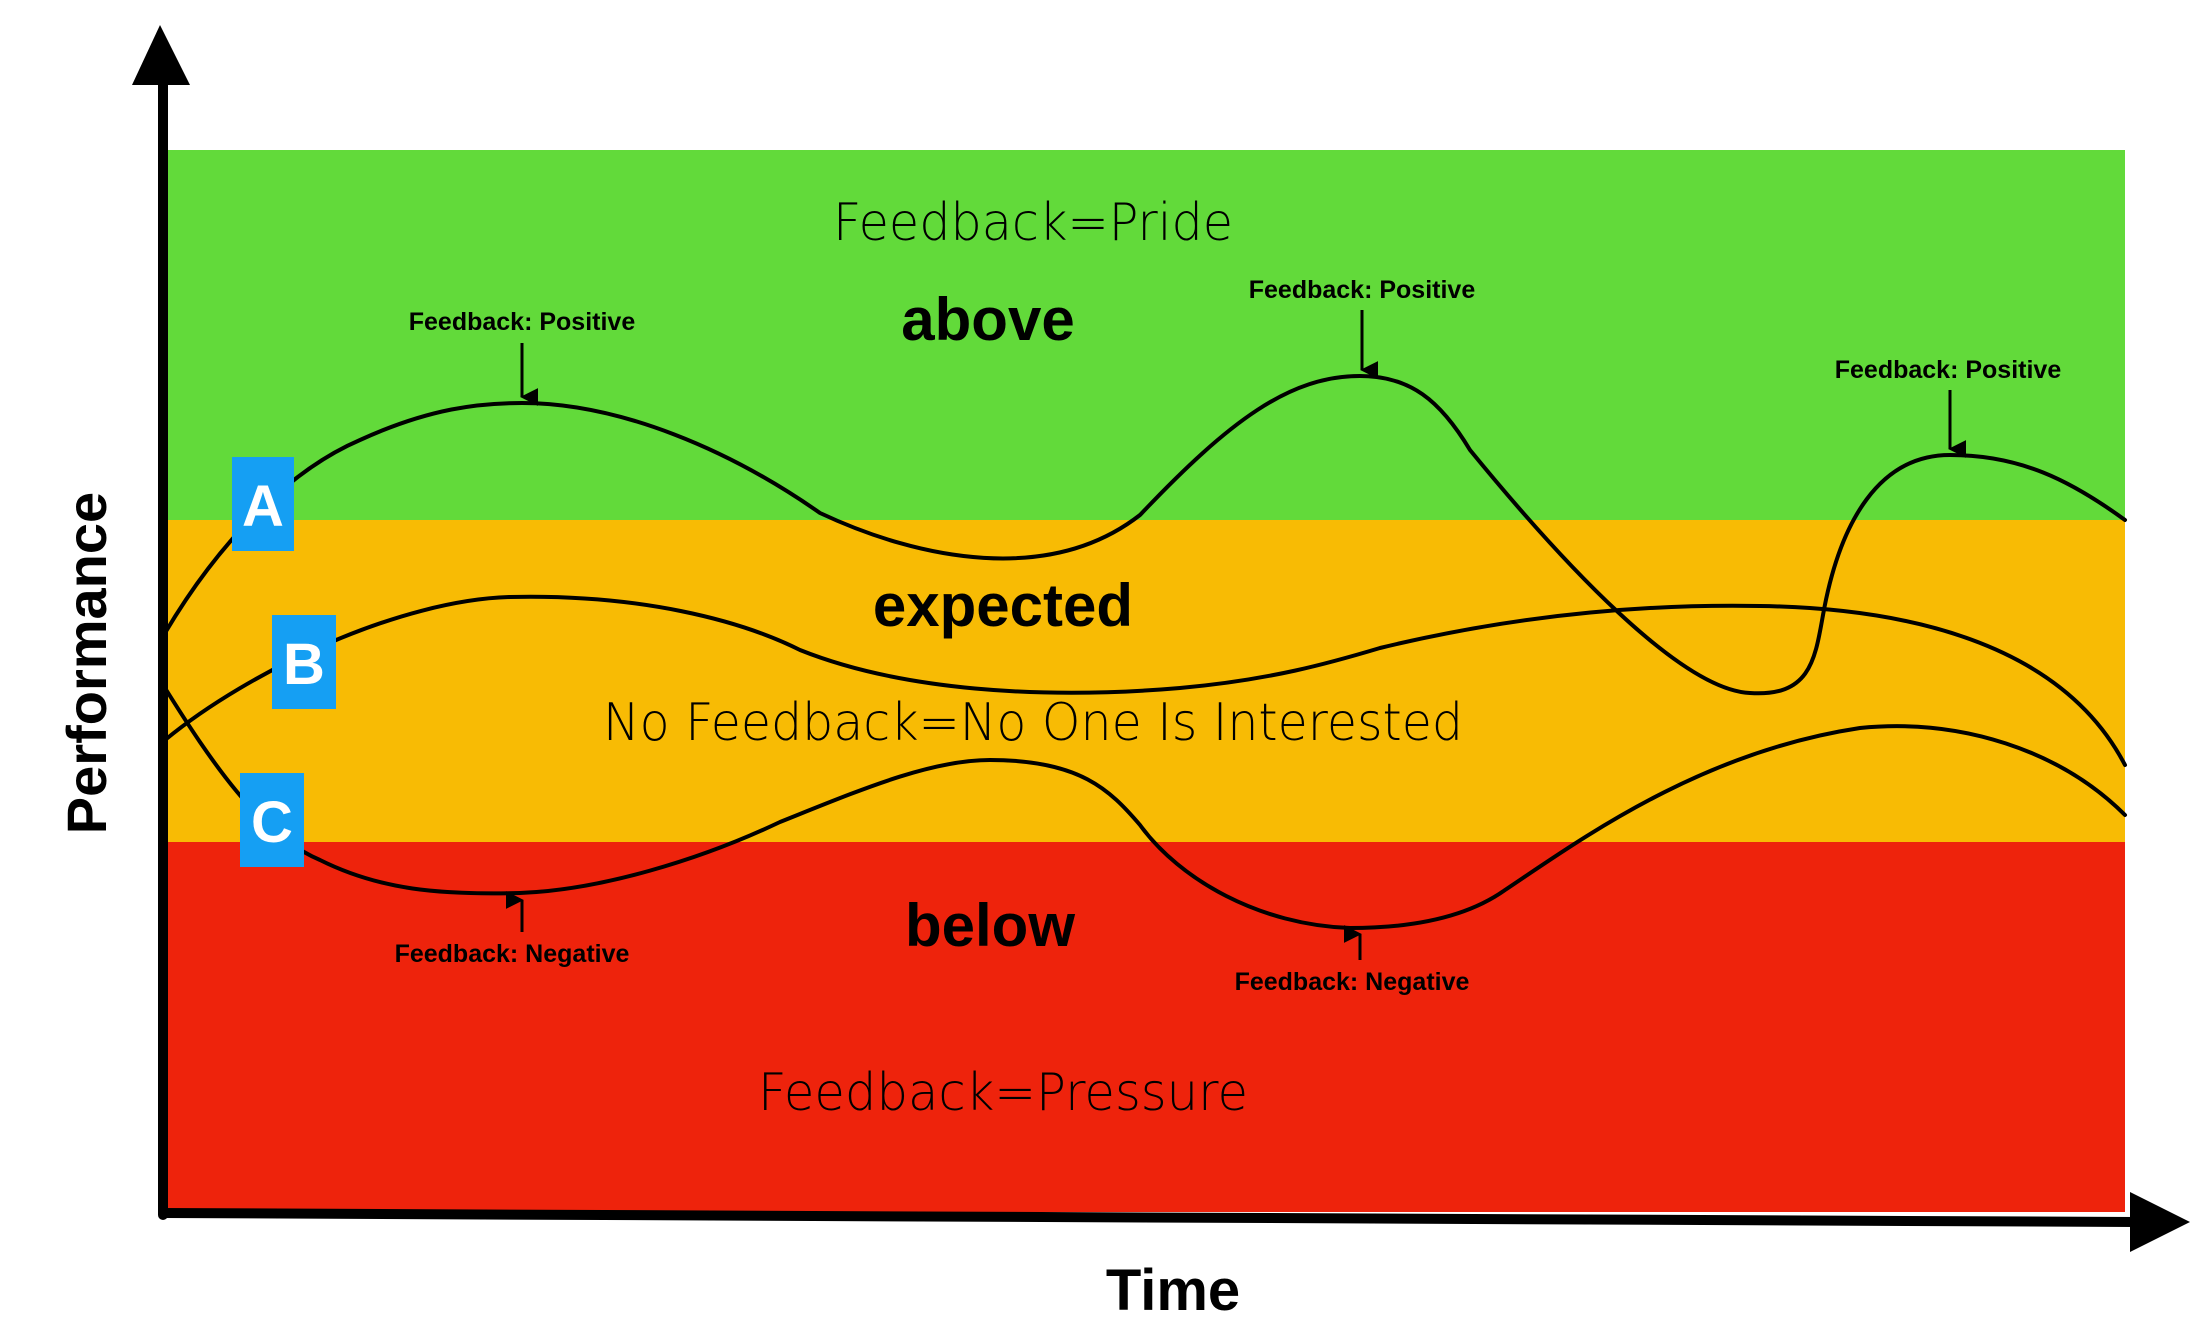 Image resolution: width=2206 pixels, height=1332 pixels. Describe the element at coordinates (1948, 370) in the screenshot. I see `a-peak-3-note: Feedback: Positive` at that location.